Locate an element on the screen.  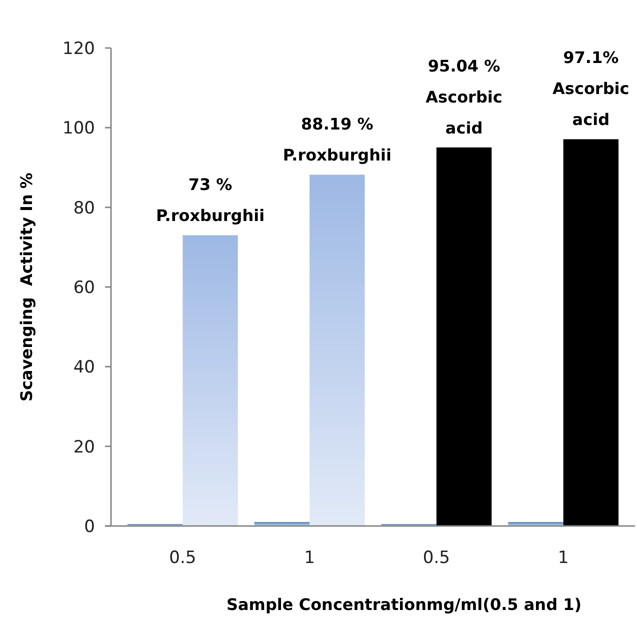
y-tick-label: 0 is located at coordinates (89, 526).